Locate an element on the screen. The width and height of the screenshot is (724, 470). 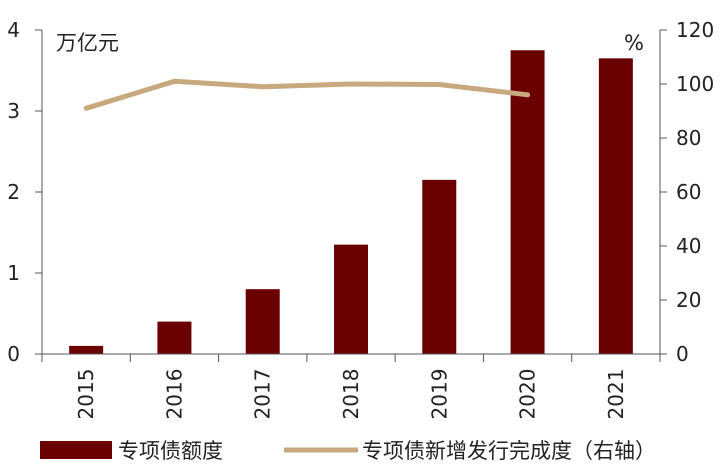
left-axis-unit: 万亿元 is located at coordinates (87, 43).